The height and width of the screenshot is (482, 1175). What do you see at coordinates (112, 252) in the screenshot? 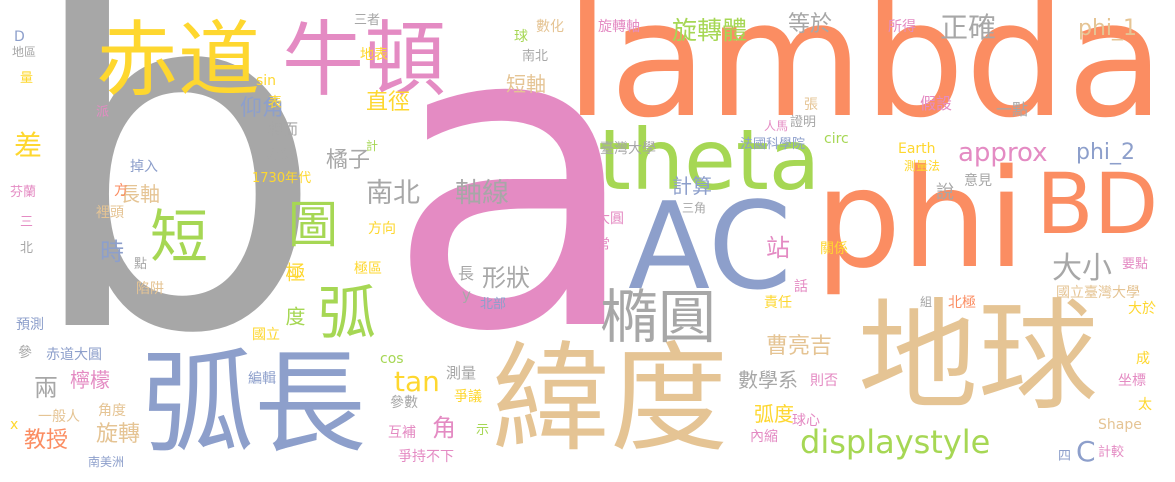
I see `word-time: 時` at bounding box center [112, 252].